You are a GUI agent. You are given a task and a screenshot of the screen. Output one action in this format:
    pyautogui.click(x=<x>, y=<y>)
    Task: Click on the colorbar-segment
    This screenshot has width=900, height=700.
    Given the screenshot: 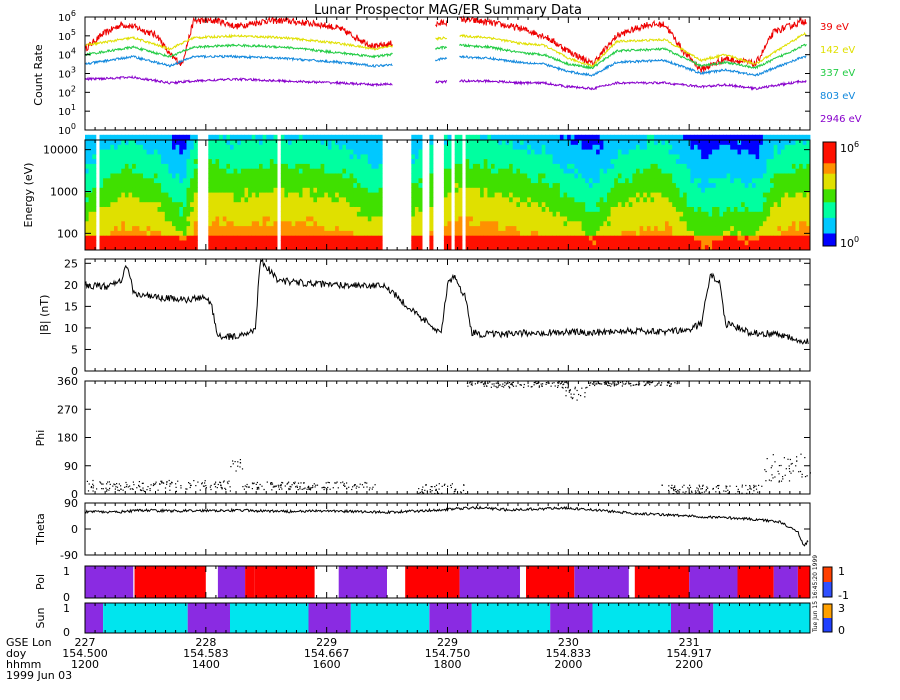 What is the action you would take?
    pyautogui.click(x=829, y=235)
    